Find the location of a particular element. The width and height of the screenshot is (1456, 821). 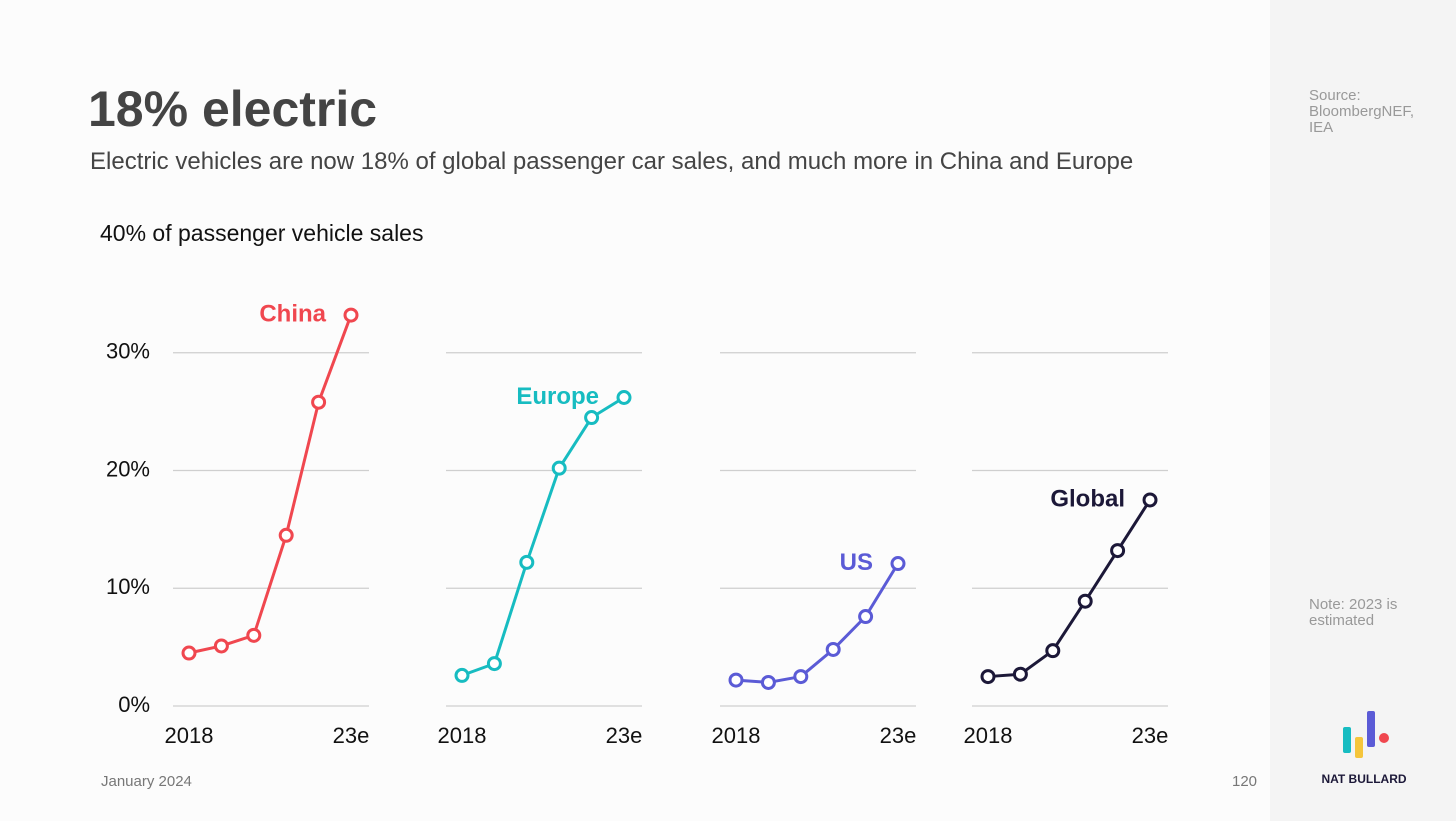

note: Note: 2023 is estimated is located at coordinates (1353, 612).